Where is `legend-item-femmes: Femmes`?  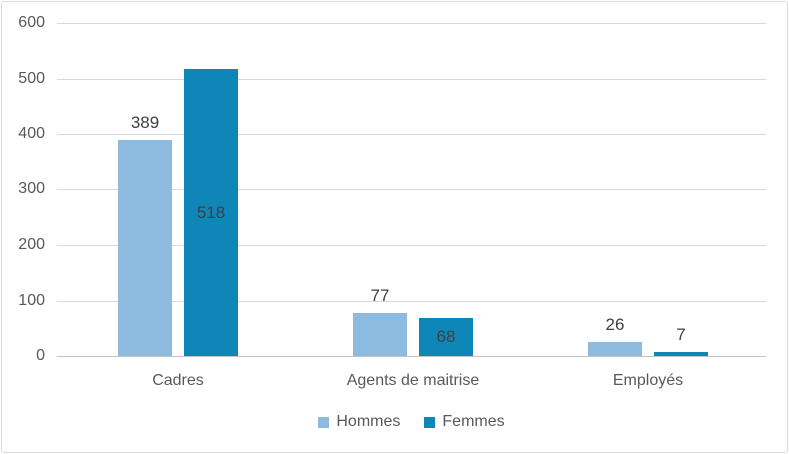 legend-item-femmes: Femmes is located at coordinates (464, 422).